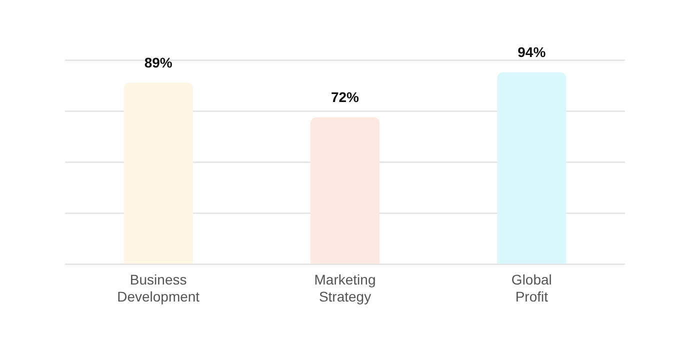 The height and width of the screenshot is (344, 682). Describe the element at coordinates (532, 52) in the screenshot. I see `data-label: 94%` at that location.